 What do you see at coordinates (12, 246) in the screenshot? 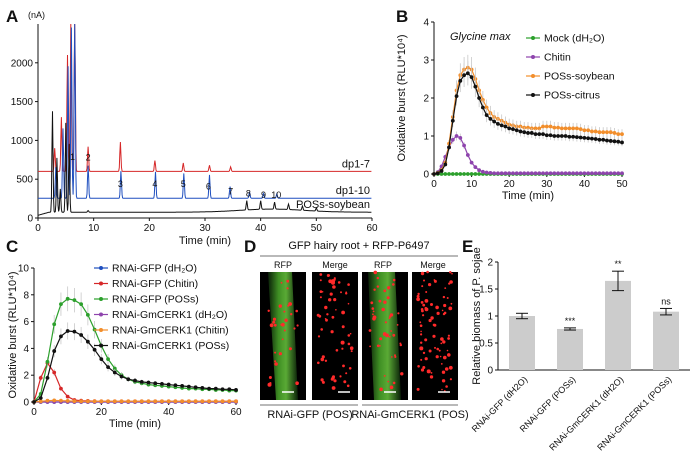
I see `panel-label-c: C` at bounding box center [12, 246].